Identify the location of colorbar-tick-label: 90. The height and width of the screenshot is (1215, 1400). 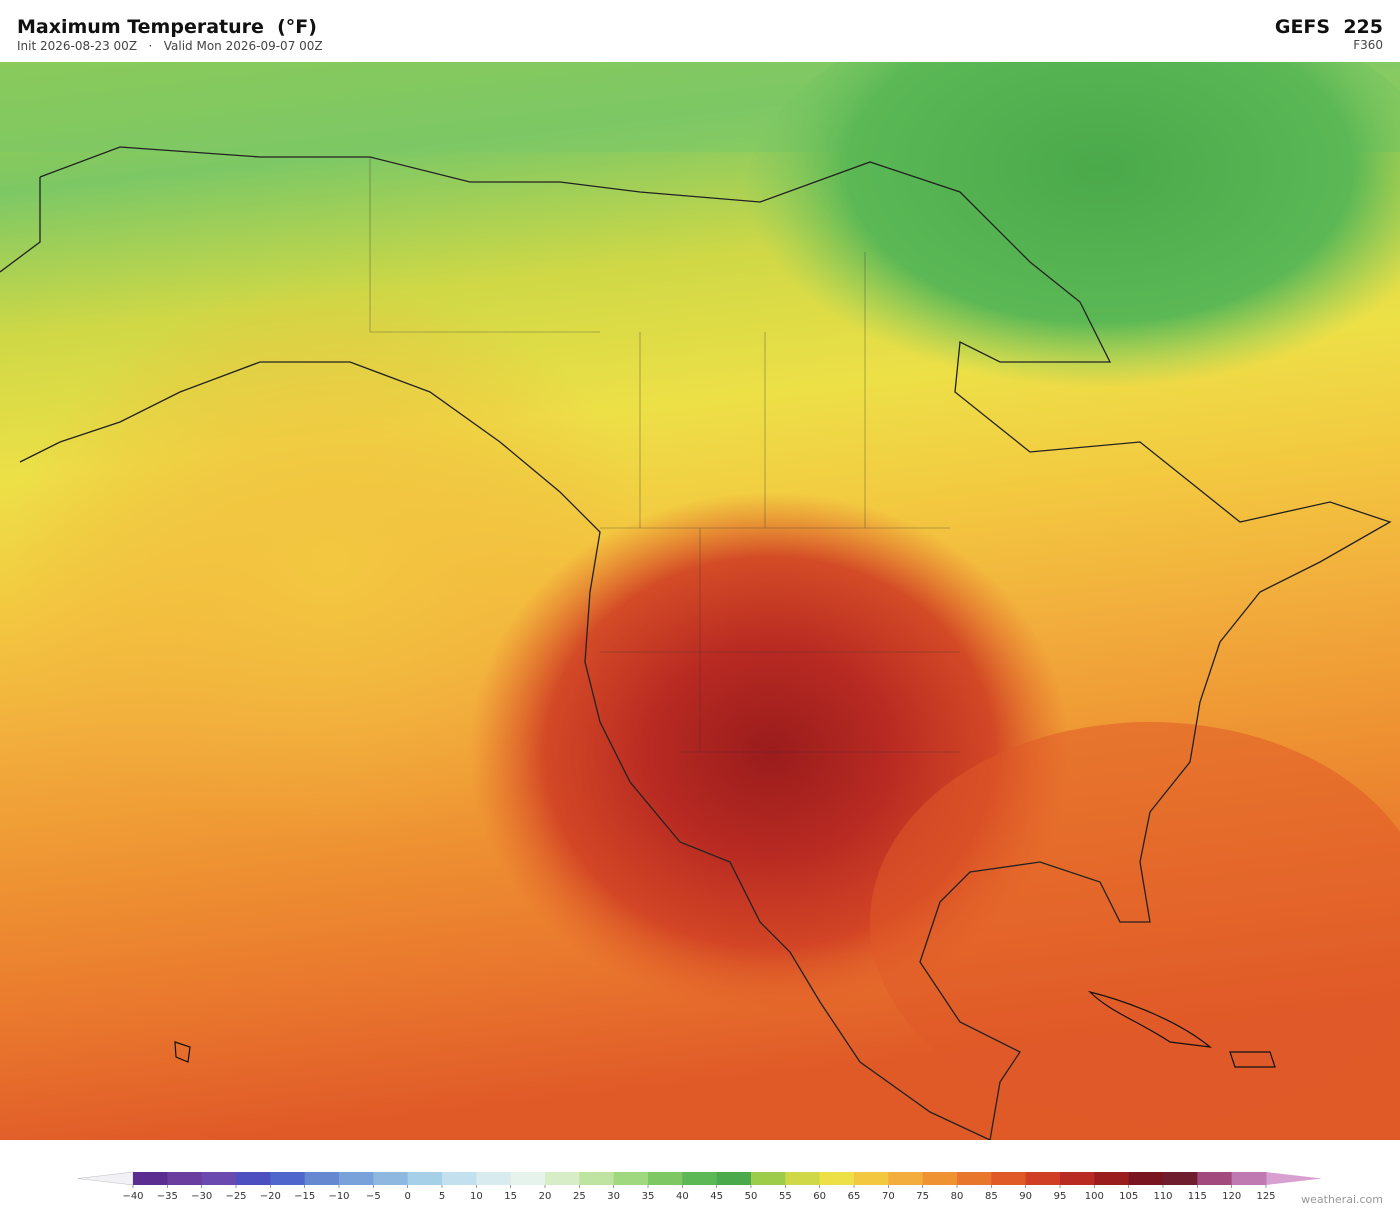
(1025, 1196).